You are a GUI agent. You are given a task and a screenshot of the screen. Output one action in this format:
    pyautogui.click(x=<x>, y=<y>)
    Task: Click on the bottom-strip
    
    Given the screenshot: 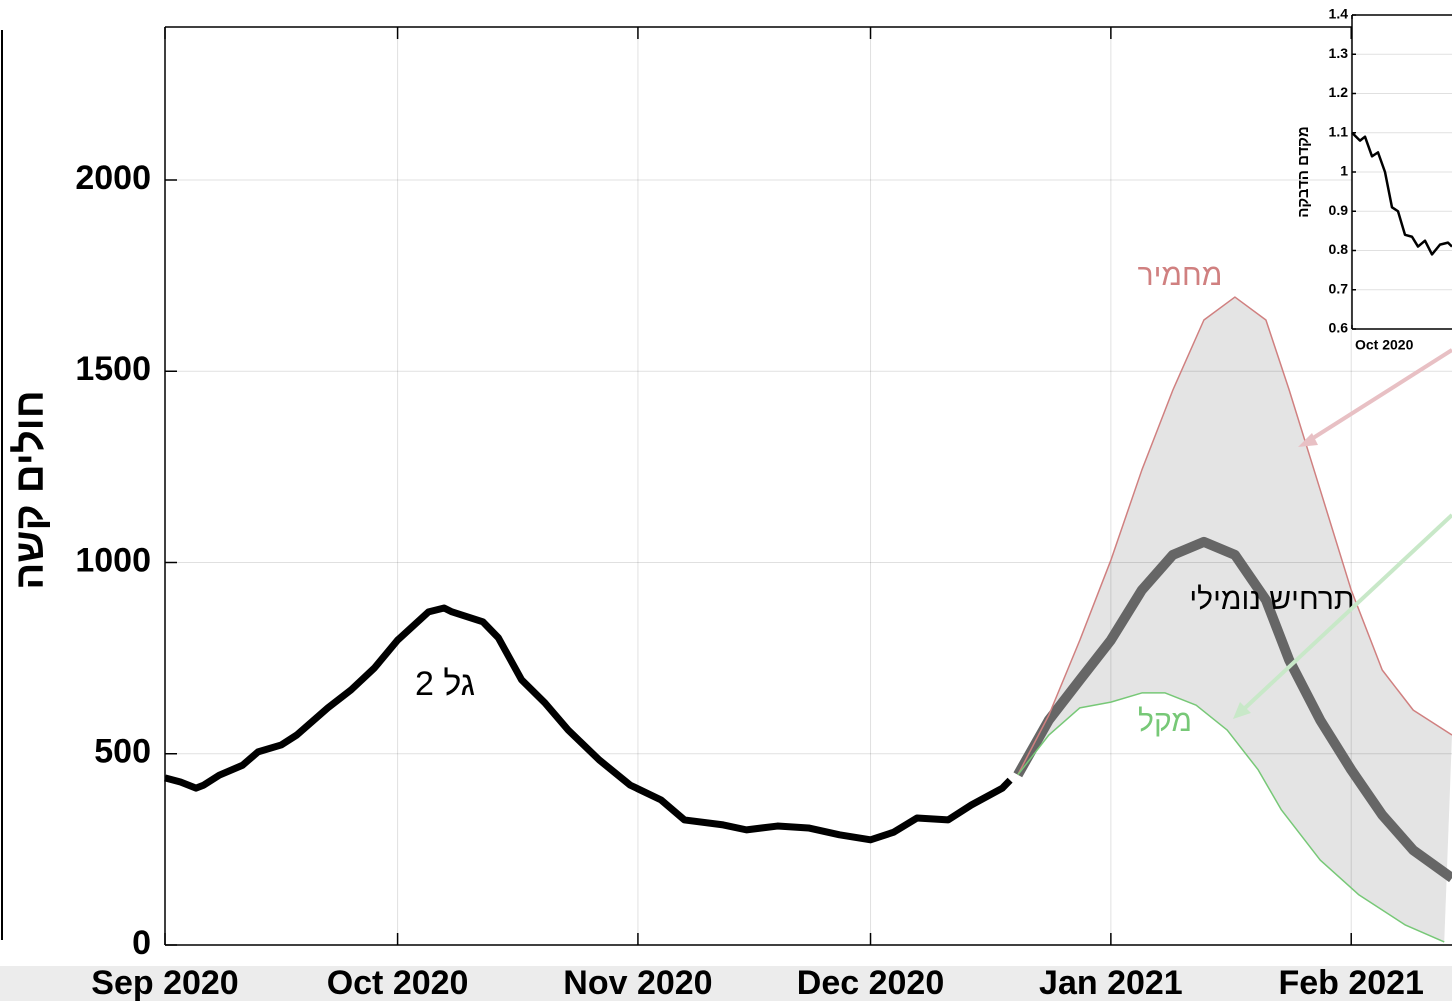 What is the action you would take?
    pyautogui.click(x=726, y=983)
    